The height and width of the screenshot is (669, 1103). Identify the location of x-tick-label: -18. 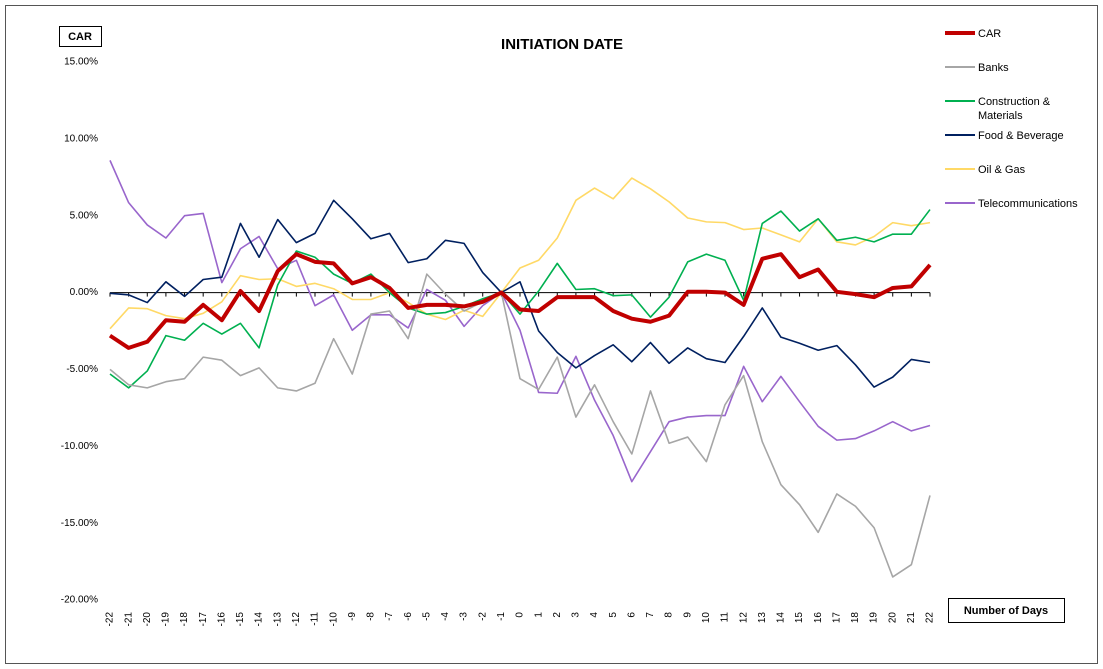
(184, 619).